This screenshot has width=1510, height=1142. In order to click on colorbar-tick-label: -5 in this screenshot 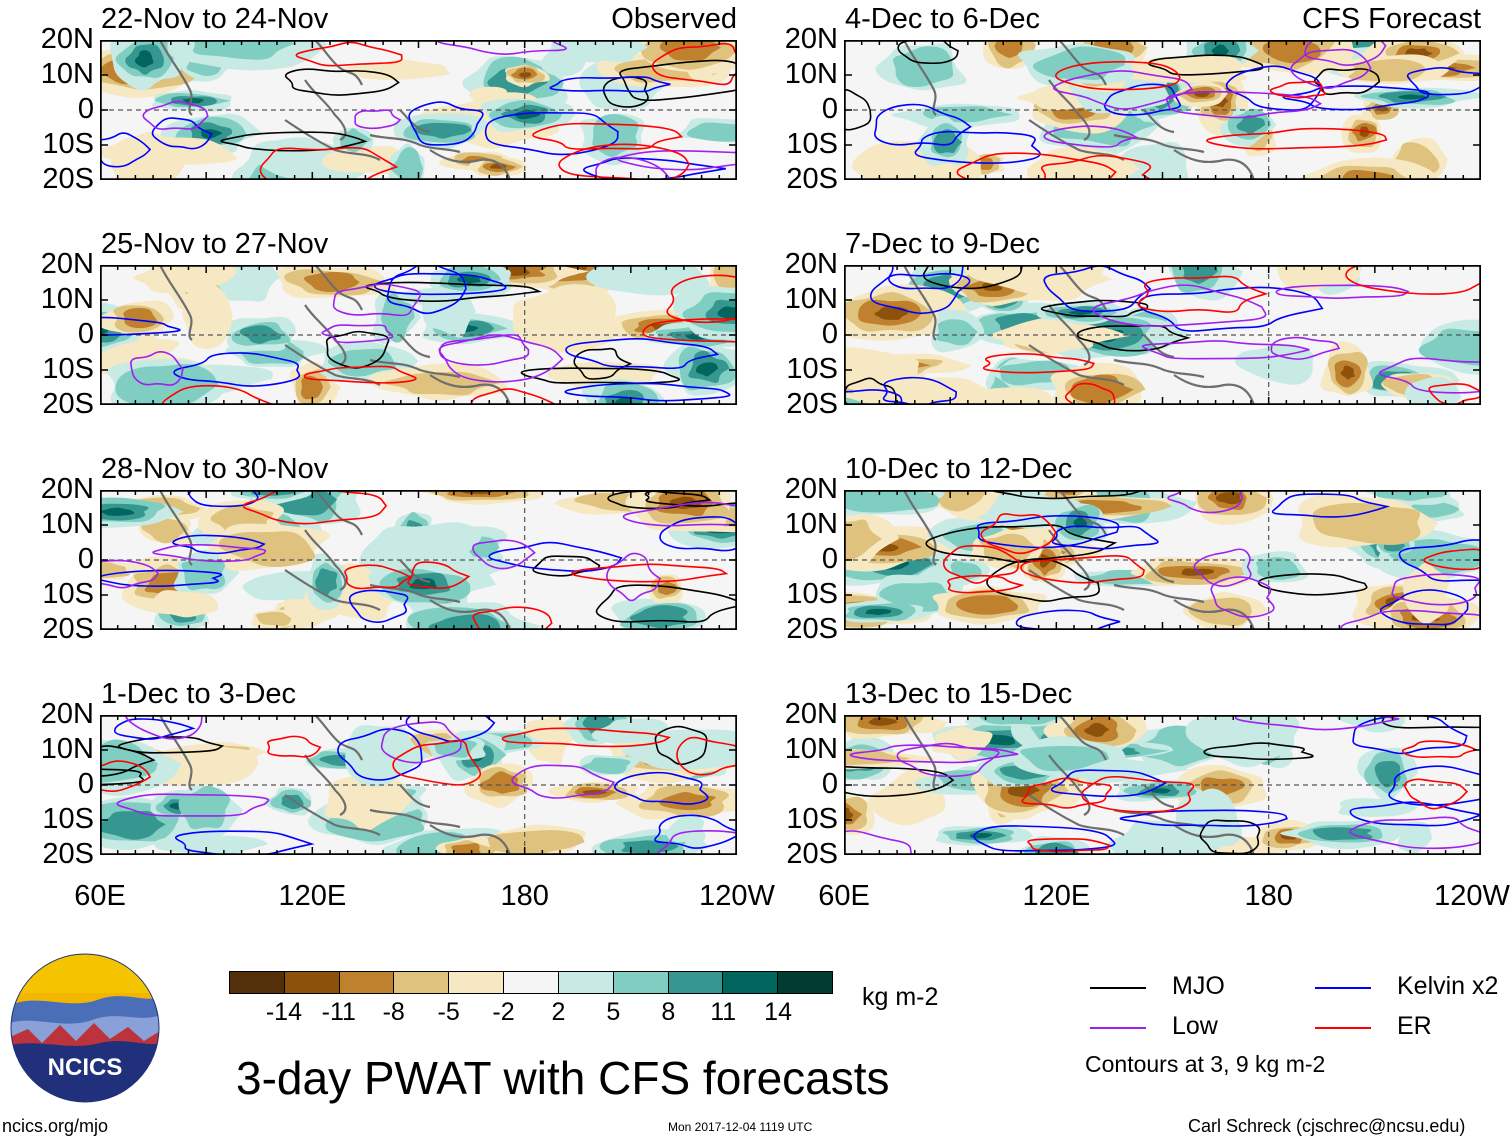, I will do `click(448, 1012)`.